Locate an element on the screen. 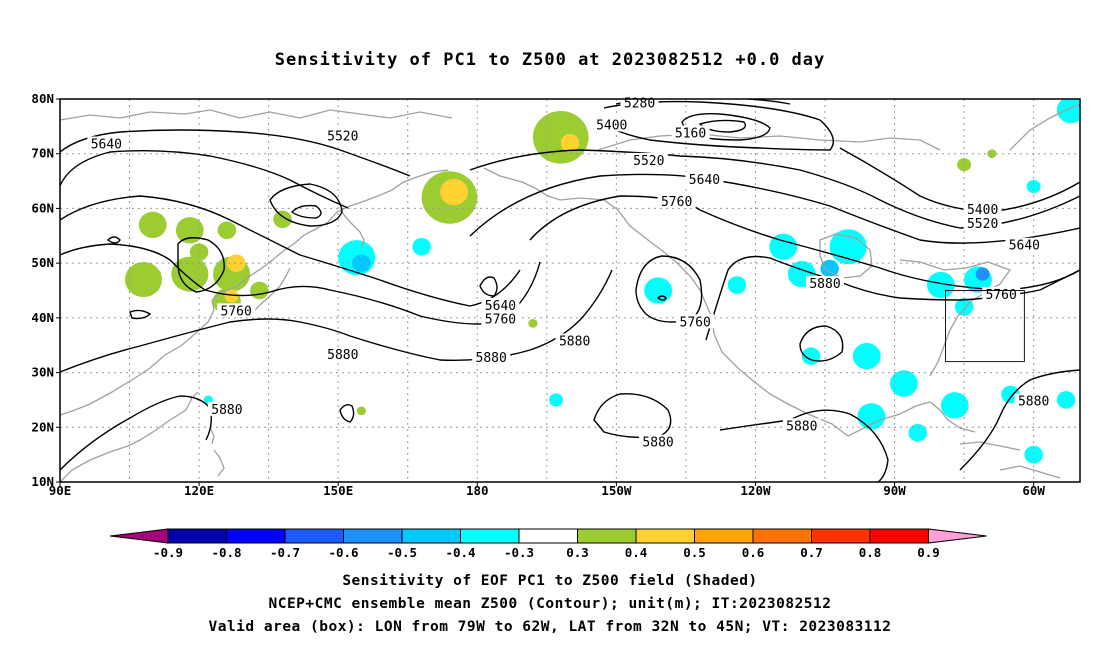 The height and width of the screenshot is (650, 1100). lon-tick-label: 60W is located at coordinates (1033, 490).